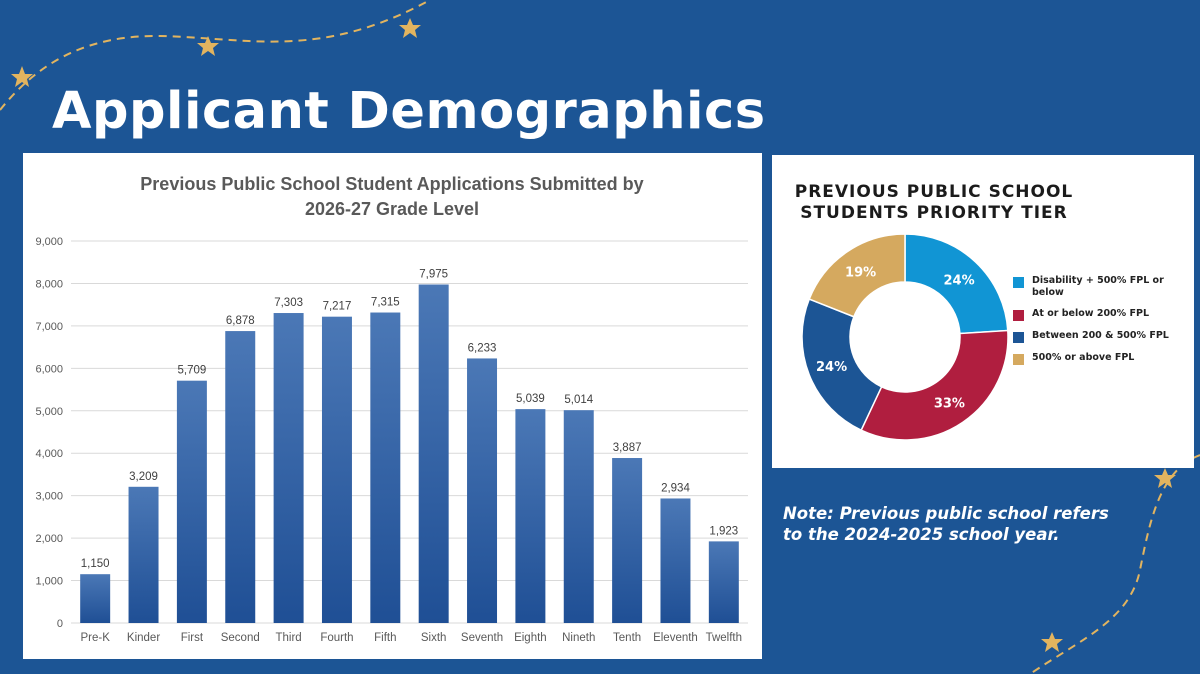 The image size is (1200, 674). Describe the element at coordinates (578, 400) in the screenshot. I see `data-label: 5,014` at that location.